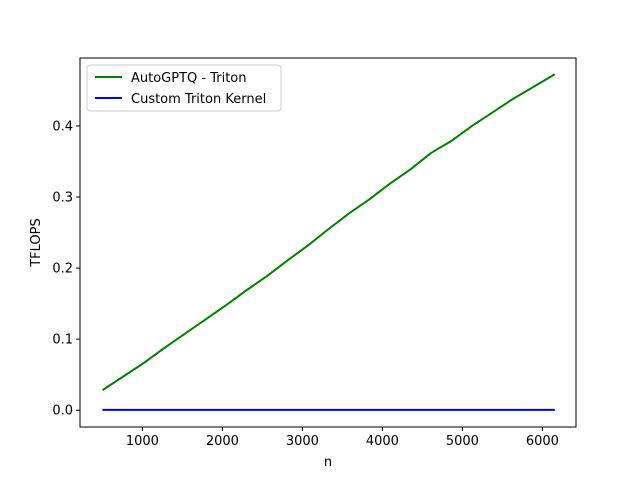  I want to click on legend-box, so click(184, 88).